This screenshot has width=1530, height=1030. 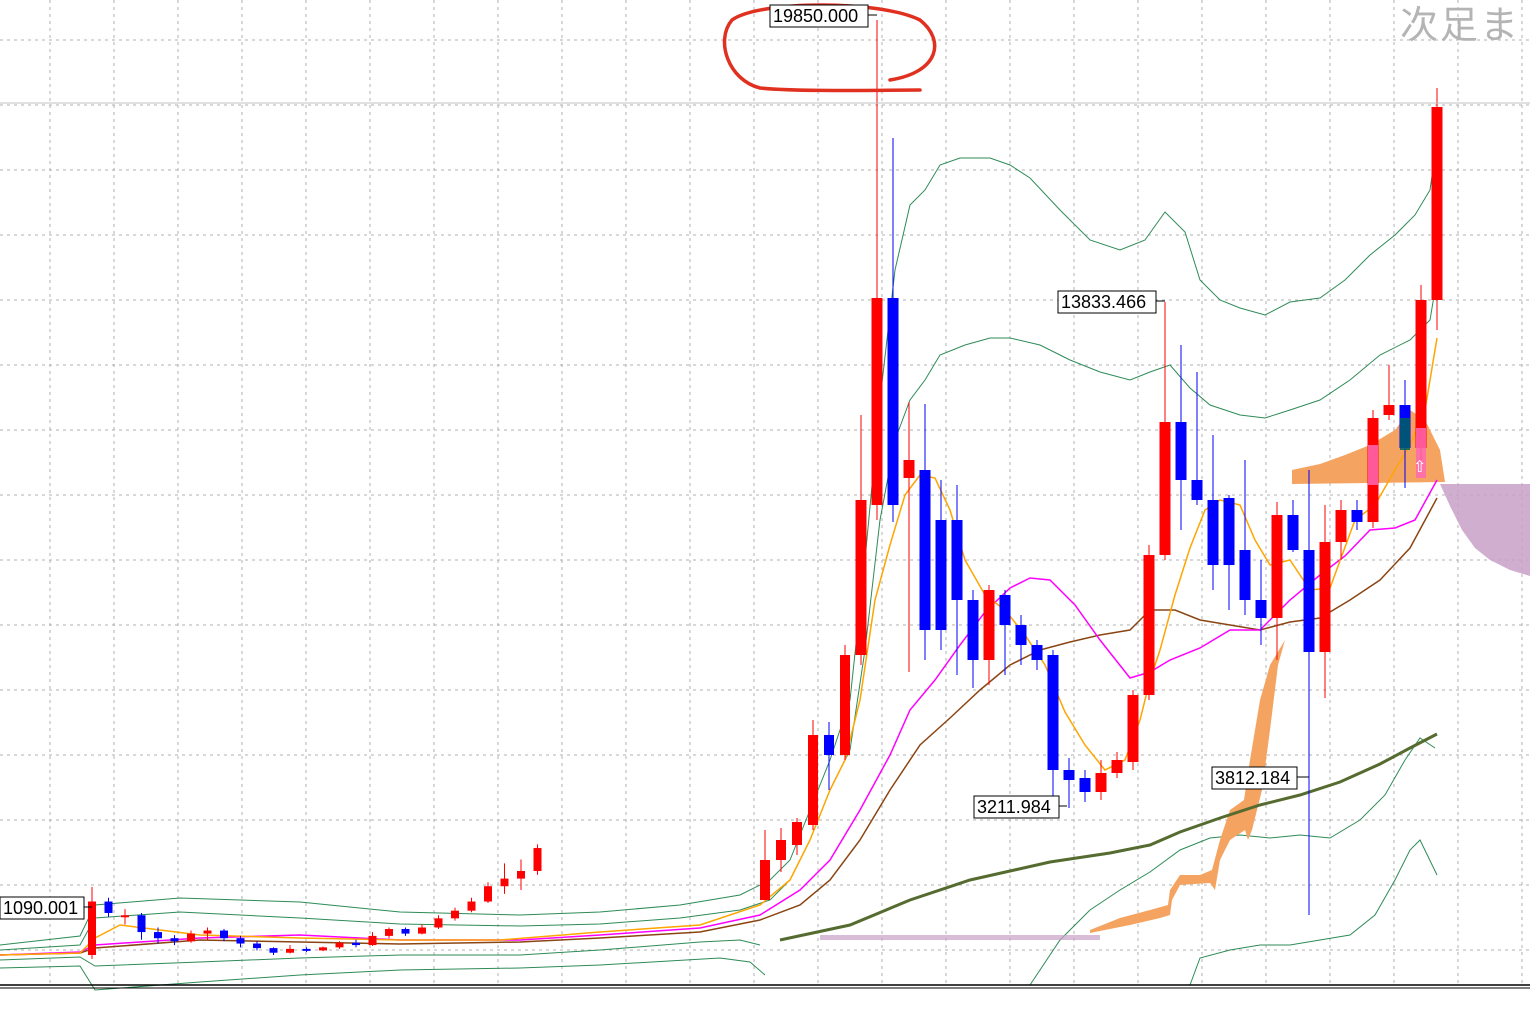 What do you see at coordinates (1103, 302) in the screenshot?
I see `value-label: 13833.466` at bounding box center [1103, 302].